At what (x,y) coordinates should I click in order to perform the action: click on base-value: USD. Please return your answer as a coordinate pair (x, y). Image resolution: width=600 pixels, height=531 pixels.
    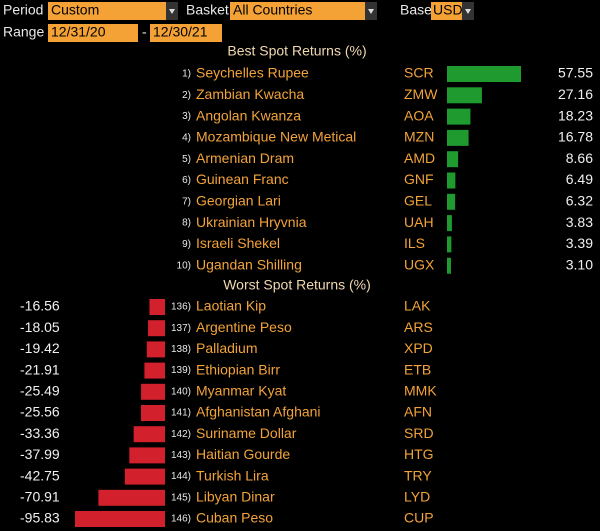
    Looking at the image, I should click on (448, 10).